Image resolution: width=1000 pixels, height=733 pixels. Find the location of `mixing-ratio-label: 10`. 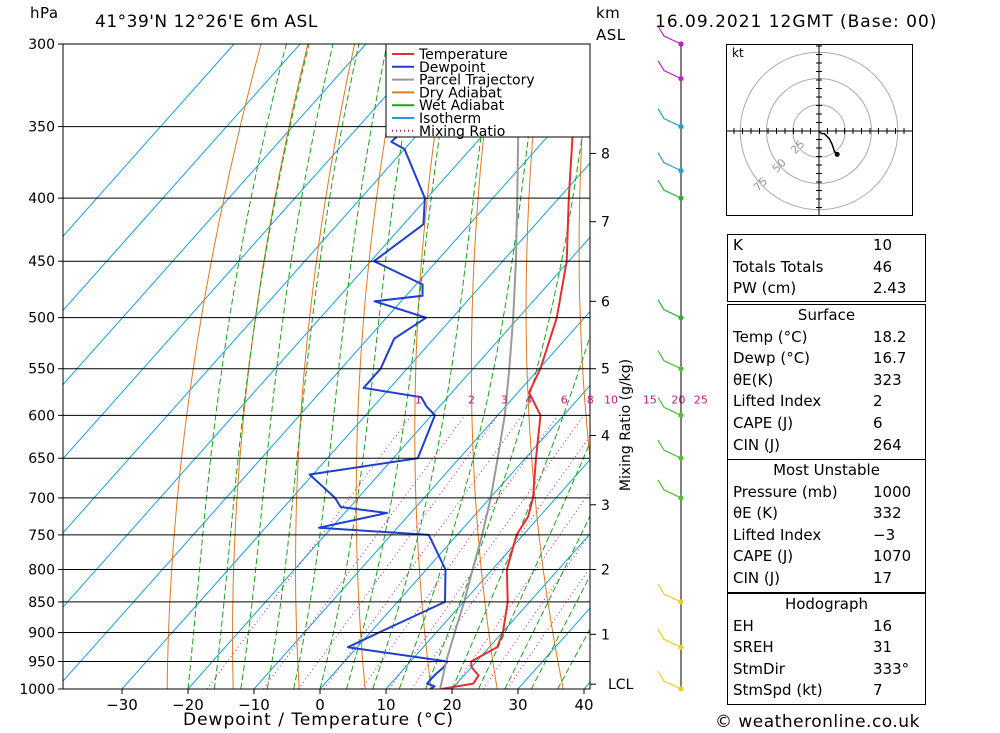

mixing-ratio-label: 10 is located at coordinates (611, 399).